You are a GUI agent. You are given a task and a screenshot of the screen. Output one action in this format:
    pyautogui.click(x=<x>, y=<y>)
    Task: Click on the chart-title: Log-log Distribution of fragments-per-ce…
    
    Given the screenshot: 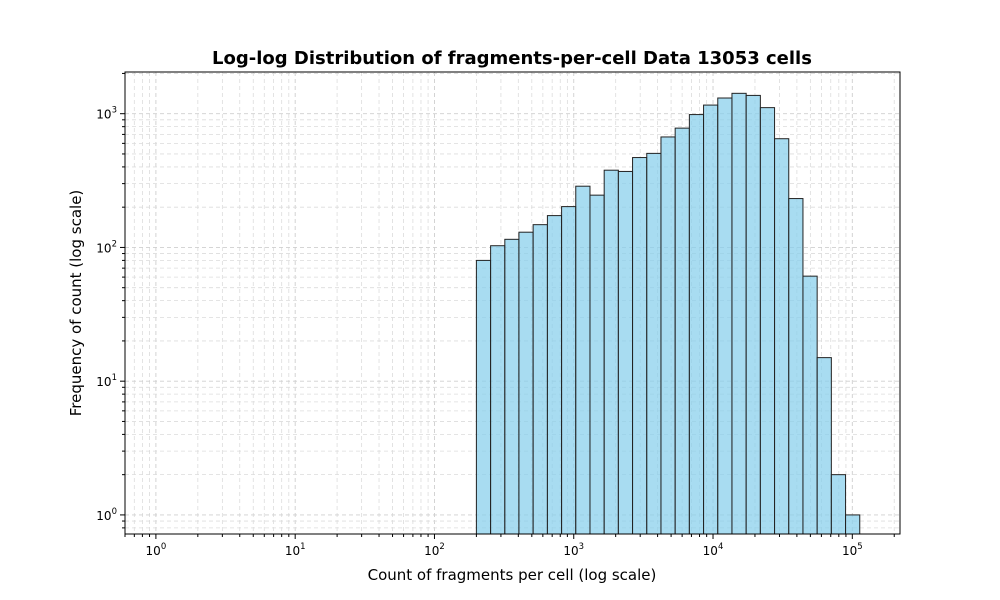 What is the action you would take?
    pyautogui.click(x=512, y=58)
    